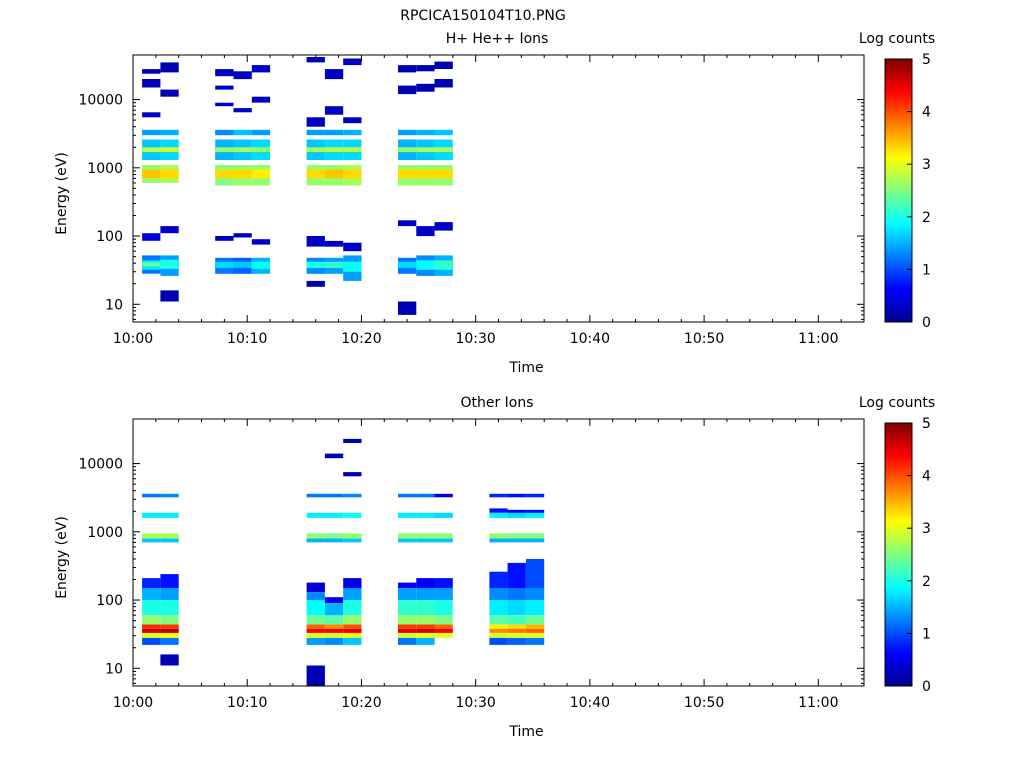  I want to click on x-tick-label: 10:20, so click(361, 339).